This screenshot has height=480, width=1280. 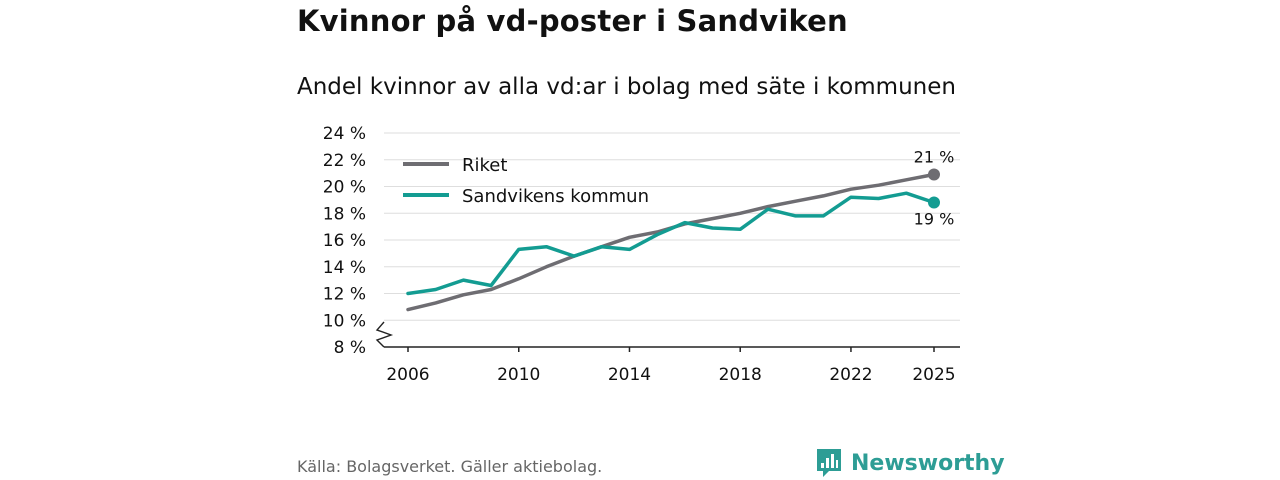 What do you see at coordinates (555, 196) in the screenshot?
I see `legend-label: Sandvikens kommun` at bounding box center [555, 196].